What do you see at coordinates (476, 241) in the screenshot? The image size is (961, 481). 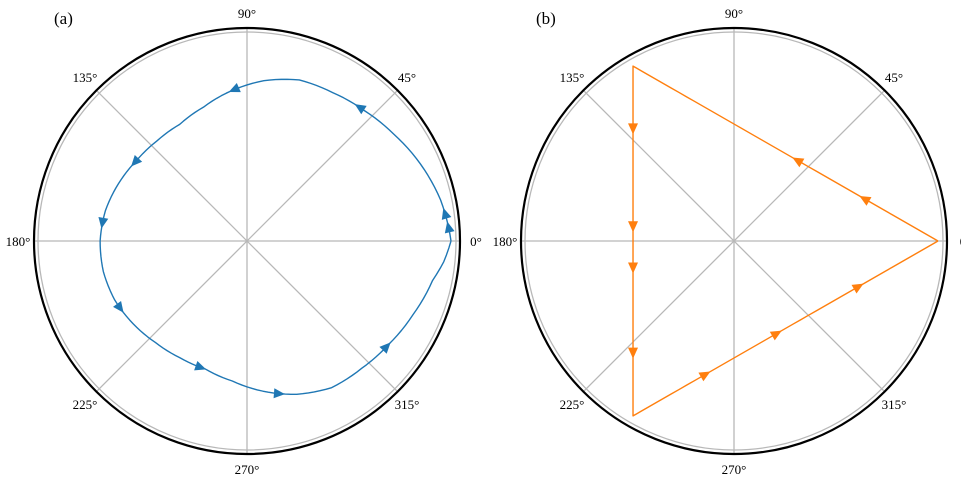 I see `angle-tick-label: 0°` at bounding box center [476, 241].